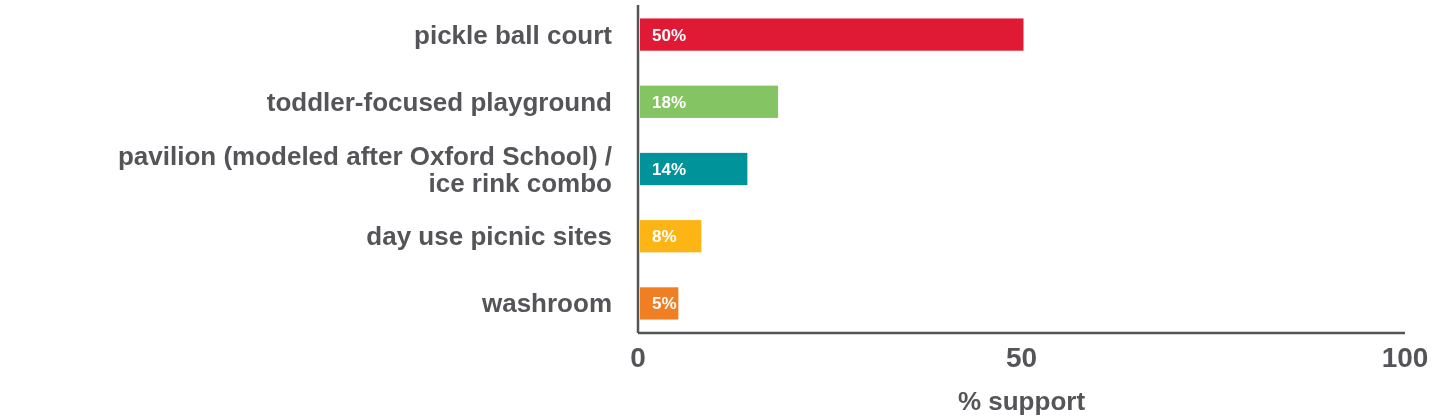 Image resolution: width=1444 pixels, height=417 pixels. Describe the element at coordinates (489, 236) in the screenshot. I see `y-tick-label: day use picnic sites` at that location.